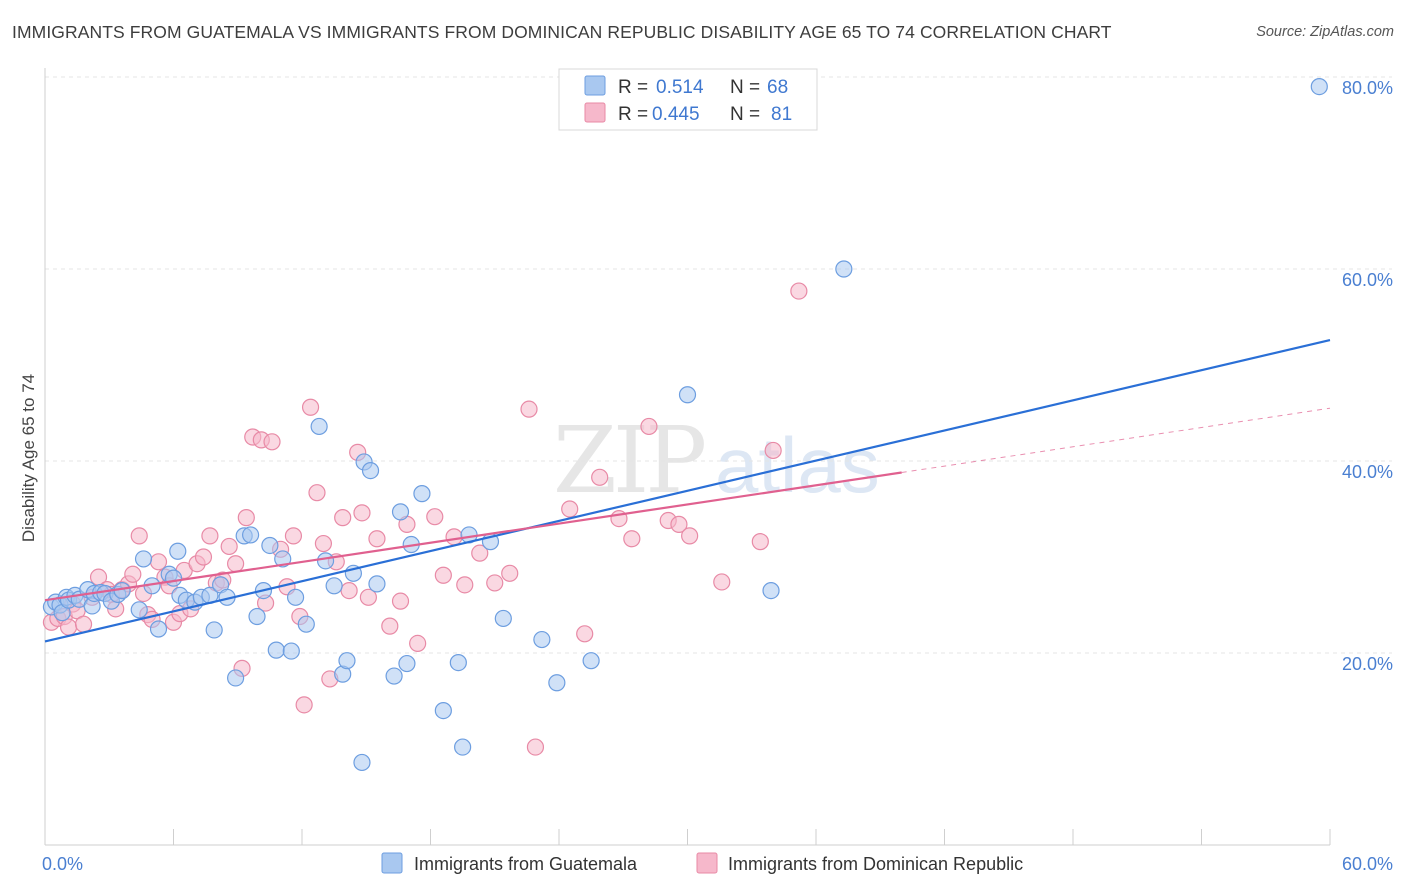  Describe the element at coordinates (595, 85) in the screenshot. I see `legend-swatch-guatemala` at that location.